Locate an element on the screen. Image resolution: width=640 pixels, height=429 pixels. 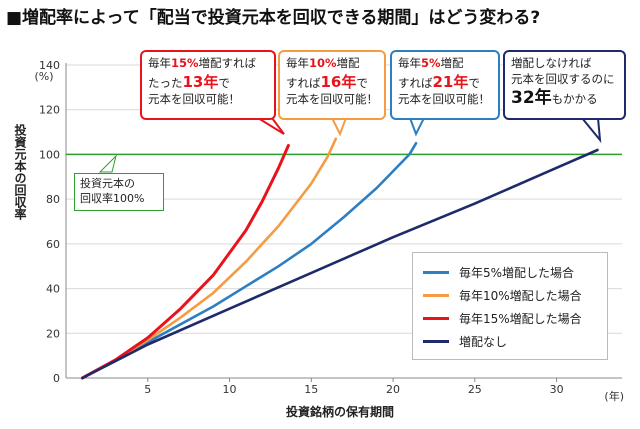
y-unit-label: (%) is located at coordinates (43, 76).